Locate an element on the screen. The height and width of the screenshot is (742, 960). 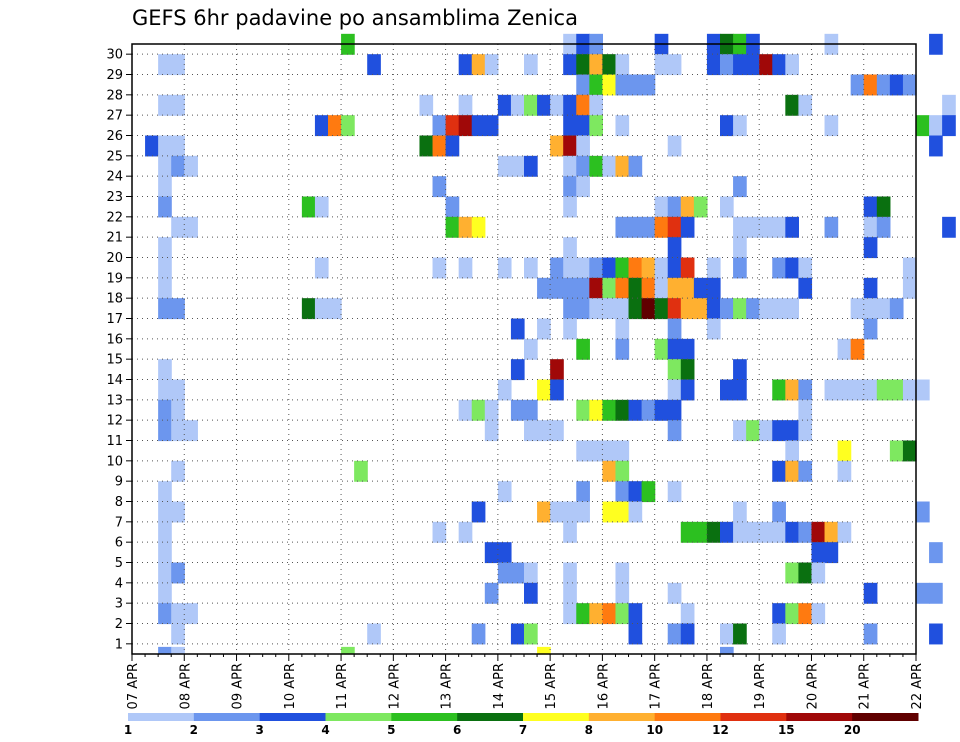
colorbar-label: 6 is located at coordinates (457, 730).